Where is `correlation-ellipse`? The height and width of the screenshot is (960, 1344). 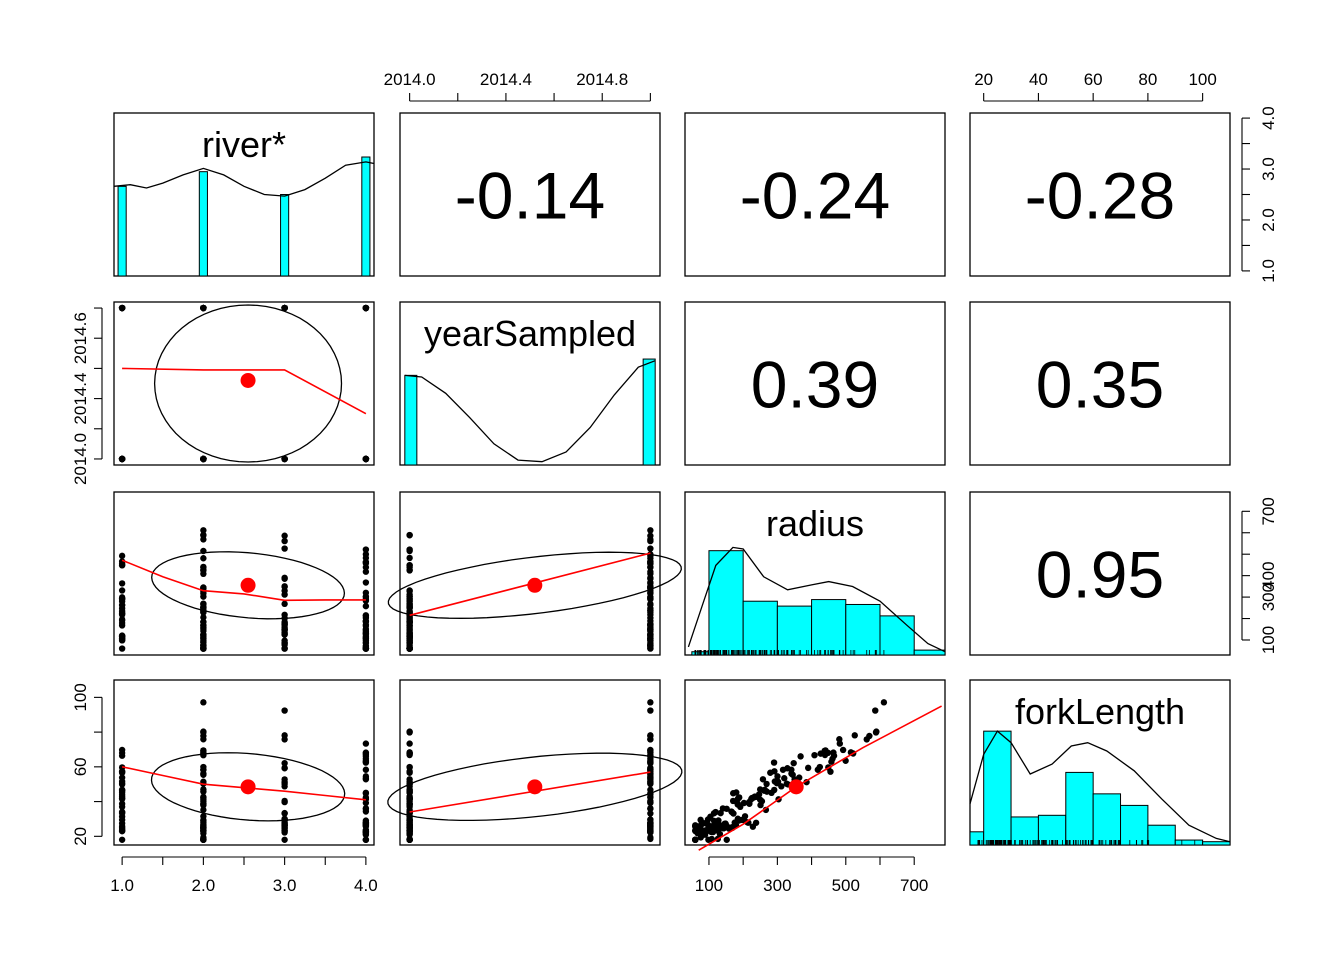 correlation-ellipse is located at coordinates (248, 585).